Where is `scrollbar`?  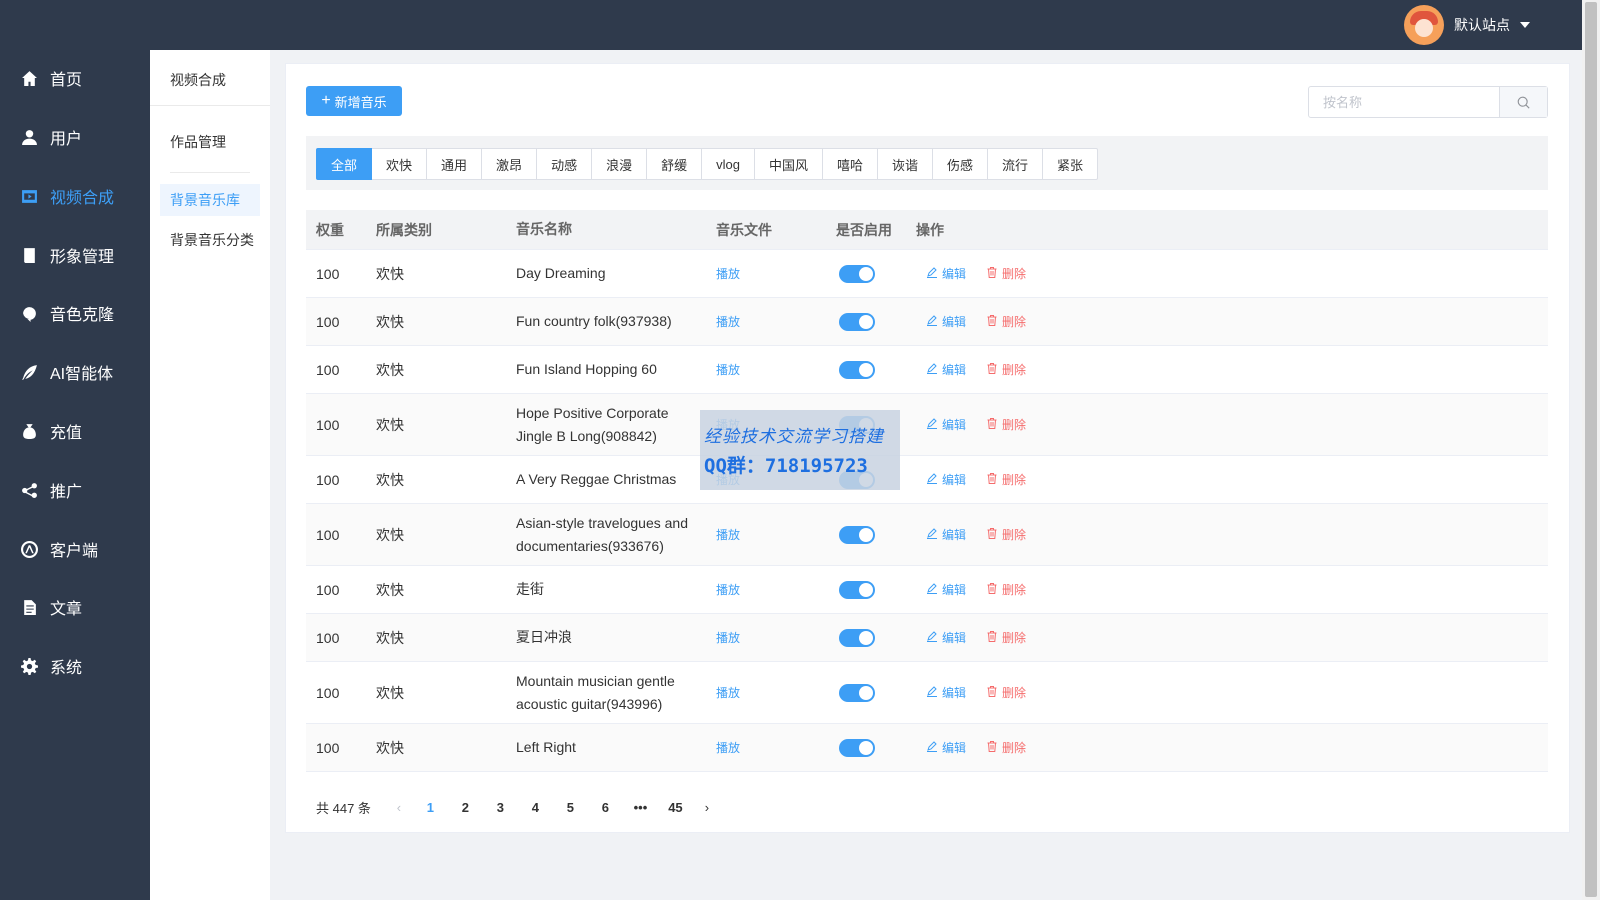 scrollbar is located at coordinates (1591, 450).